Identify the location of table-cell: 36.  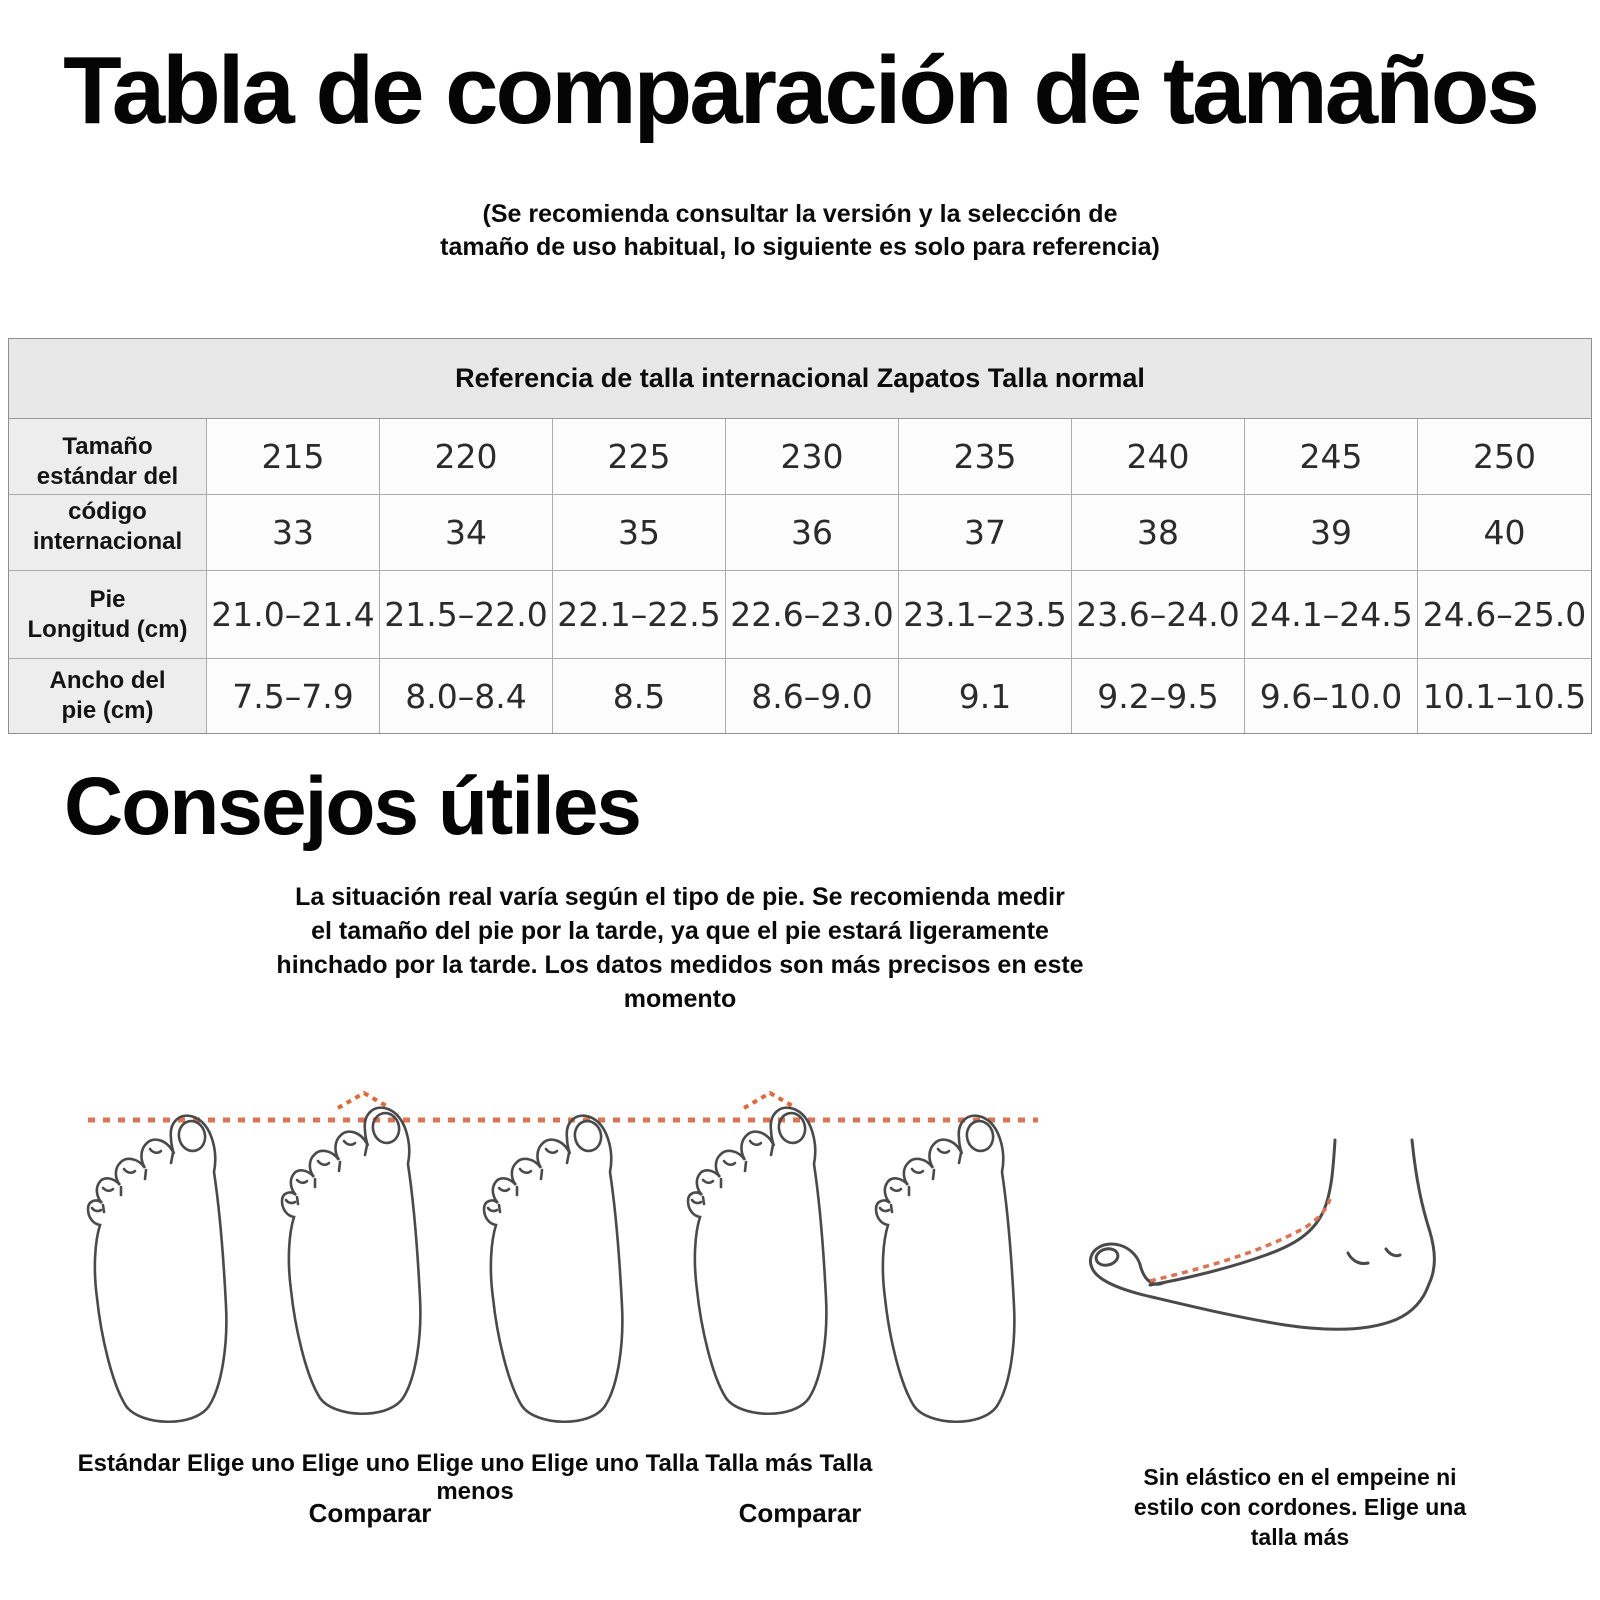
(812, 533).